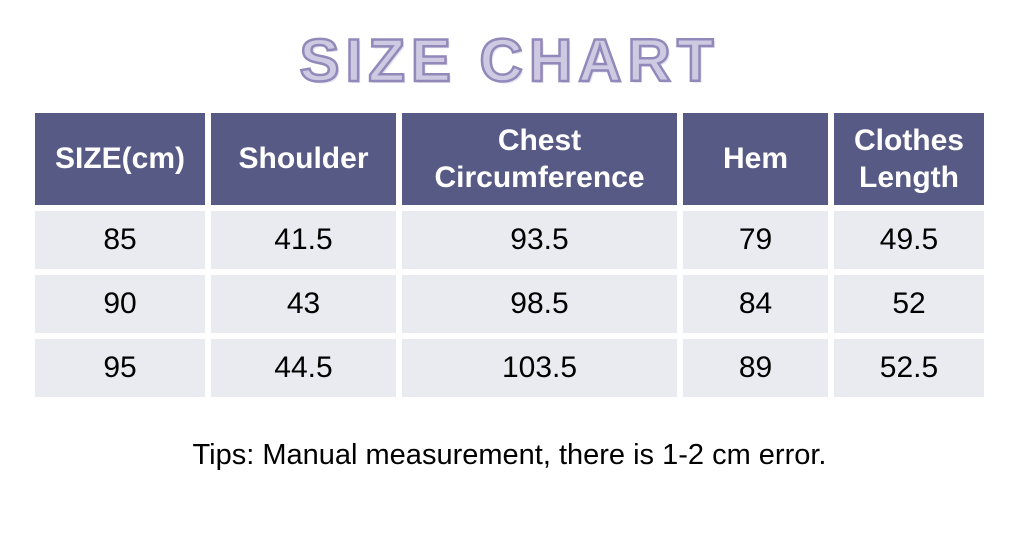  Describe the element at coordinates (120, 159) in the screenshot. I see `column-header-size: SIZE(cm)` at that location.